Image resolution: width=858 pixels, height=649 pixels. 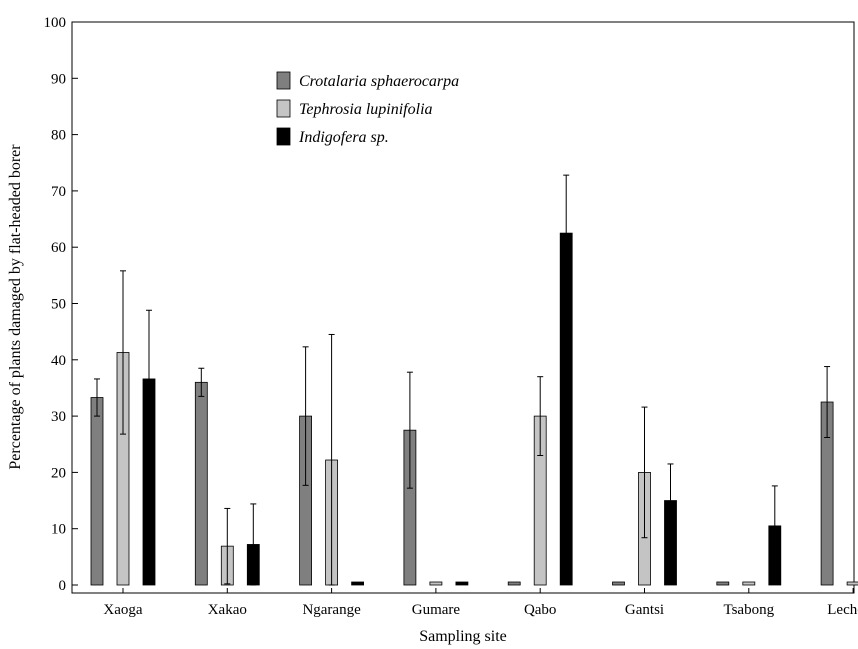 I want to click on y-tick-label: 10, so click(x=58, y=530).